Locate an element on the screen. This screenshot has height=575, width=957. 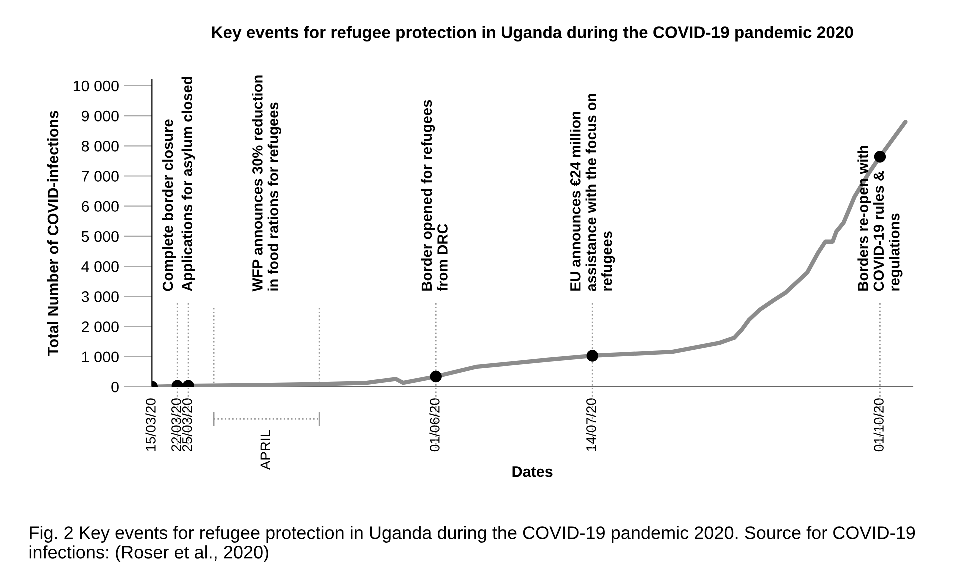
ref-line-label: Borders re-open with COVID-19 rules & regulations is located at coordinates (880, 219).